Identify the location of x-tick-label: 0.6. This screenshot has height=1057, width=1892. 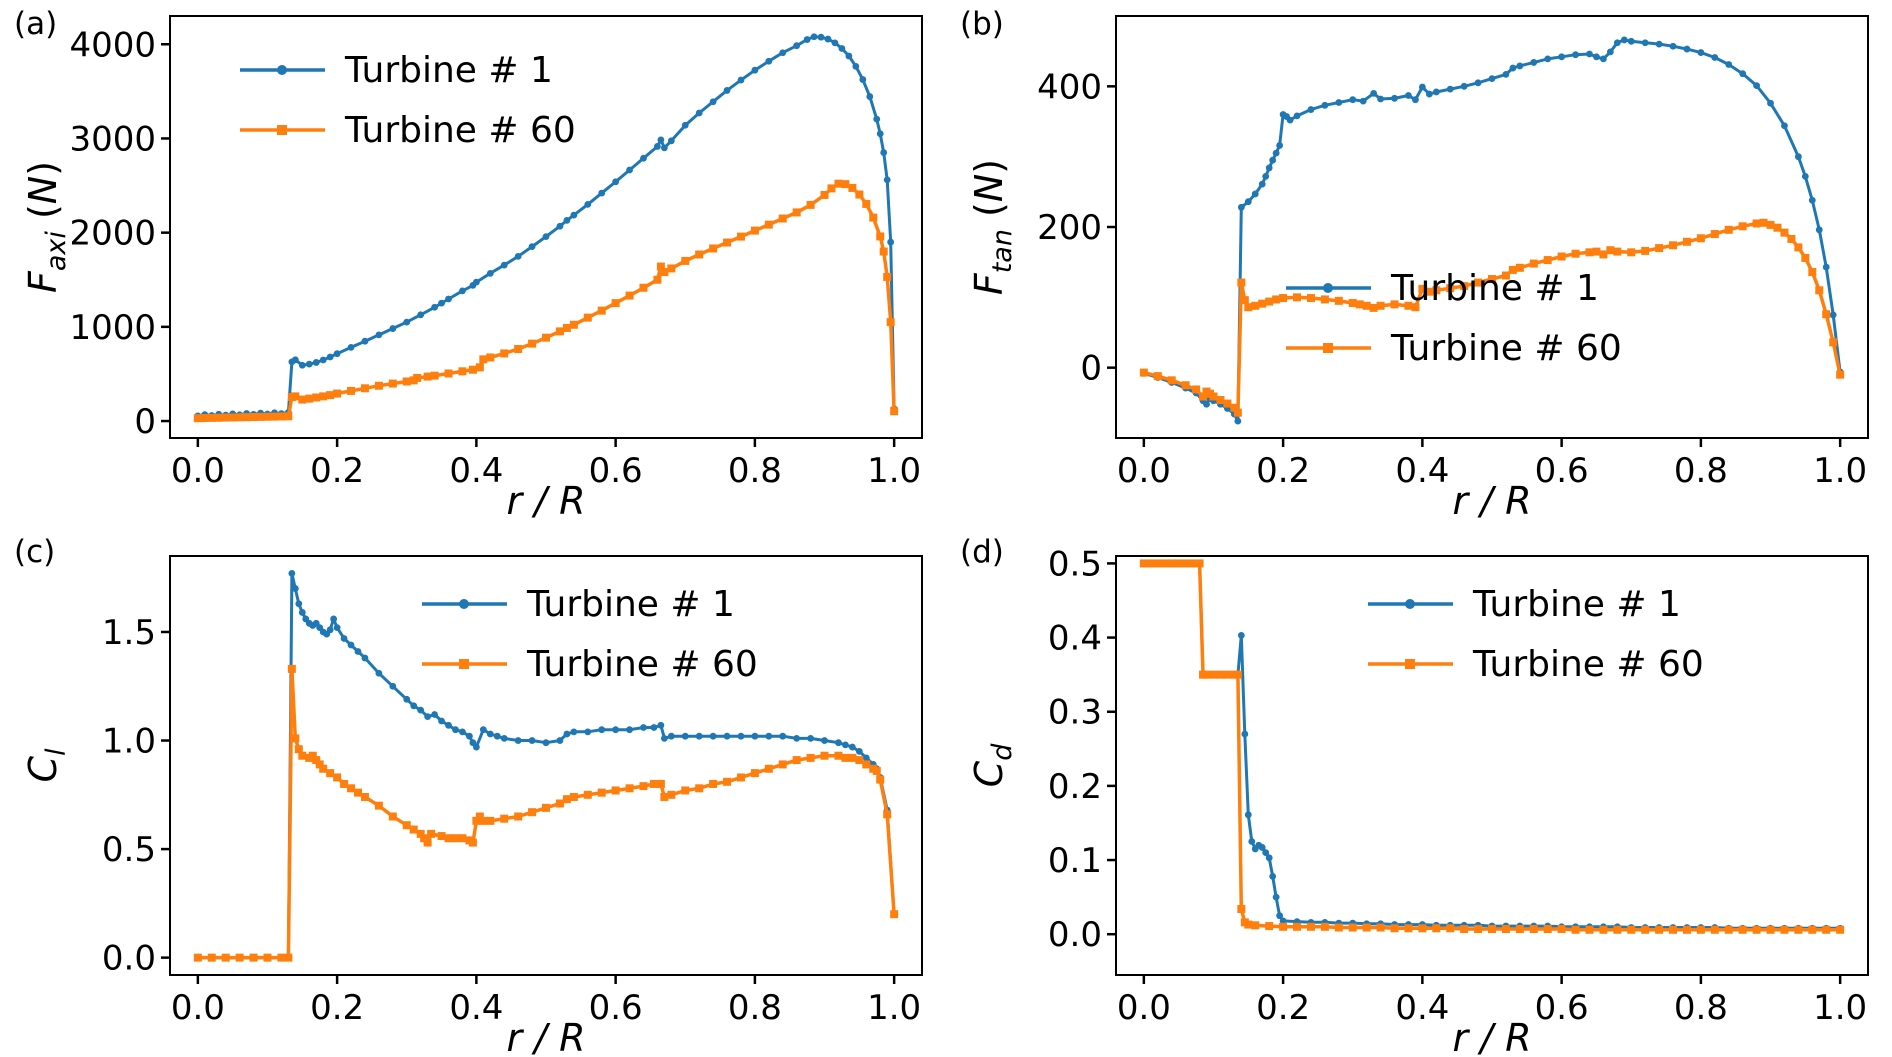
(616, 1008).